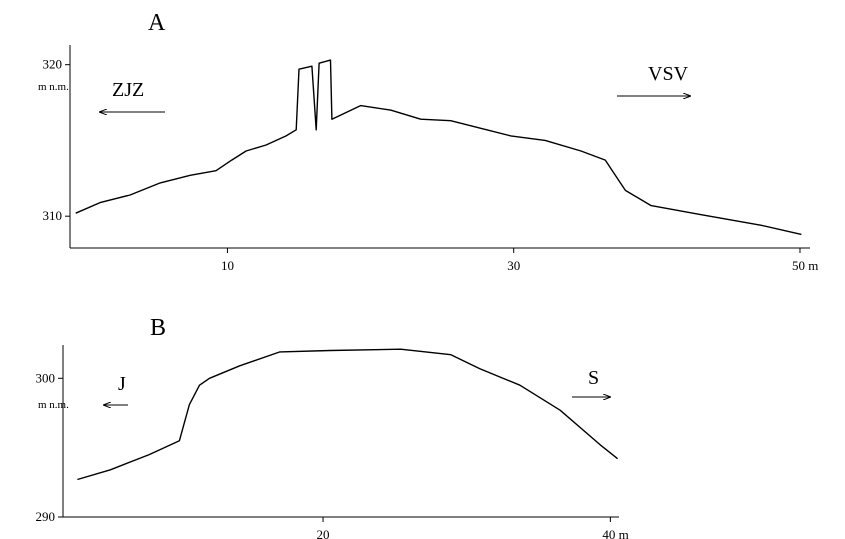 The image size is (845, 539). What do you see at coordinates (53, 64) in the screenshot?
I see `y-tick-label: 320` at bounding box center [53, 64].